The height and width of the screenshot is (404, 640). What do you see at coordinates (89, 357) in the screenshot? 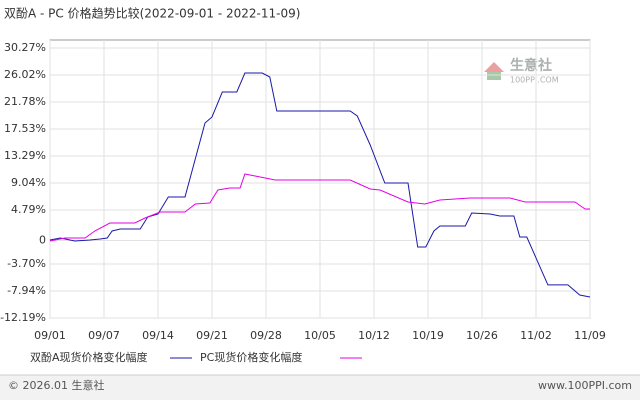
I see `legend-label: 双酚A现货价格变化幅度` at bounding box center [89, 357].